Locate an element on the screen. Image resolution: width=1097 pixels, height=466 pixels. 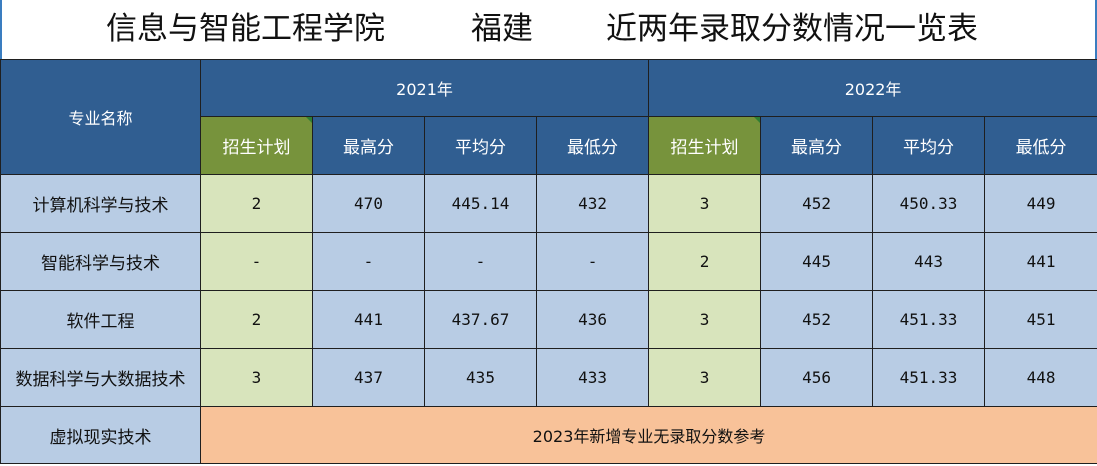
plan-2021: - is located at coordinates (256, 261).